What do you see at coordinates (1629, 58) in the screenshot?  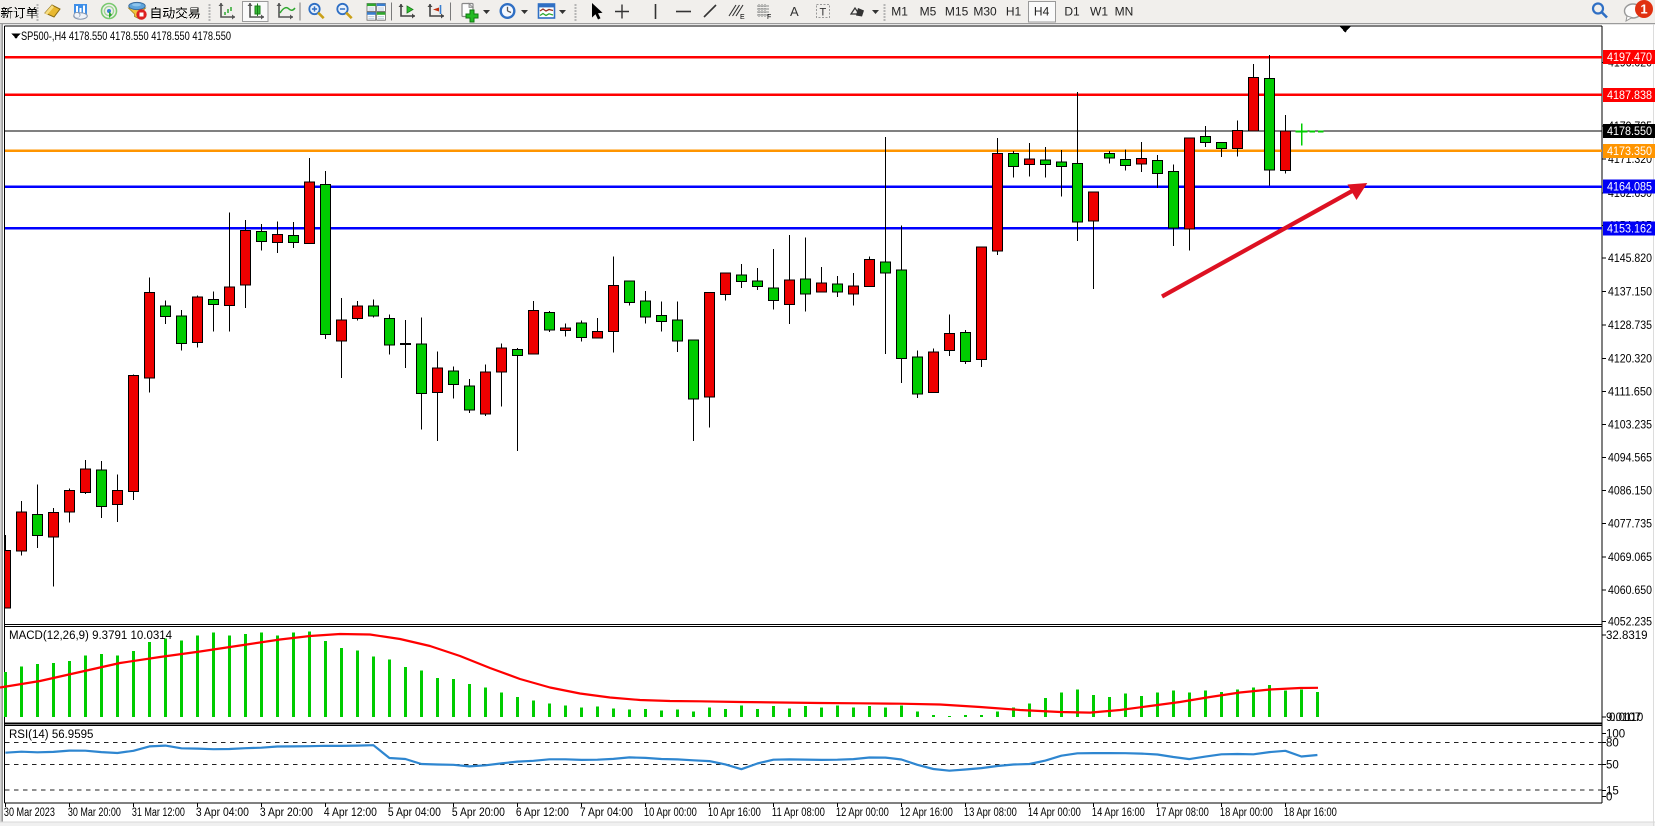 I see `svg-text: 4197.470` at bounding box center [1629, 58].